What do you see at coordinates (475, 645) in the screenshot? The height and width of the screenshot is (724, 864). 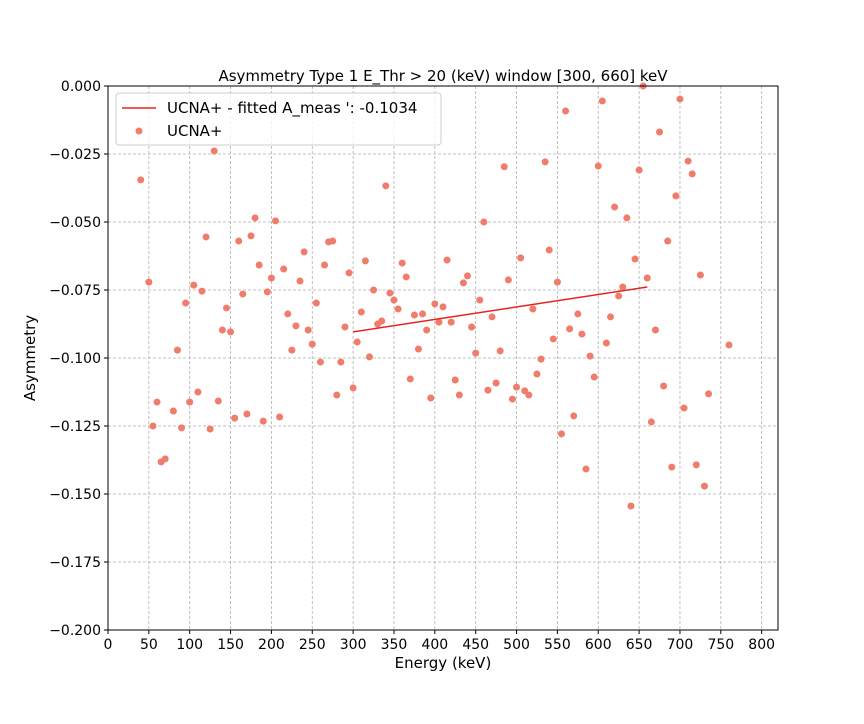 I see `x-tick-label: 450` at bounding box center [475, 645].